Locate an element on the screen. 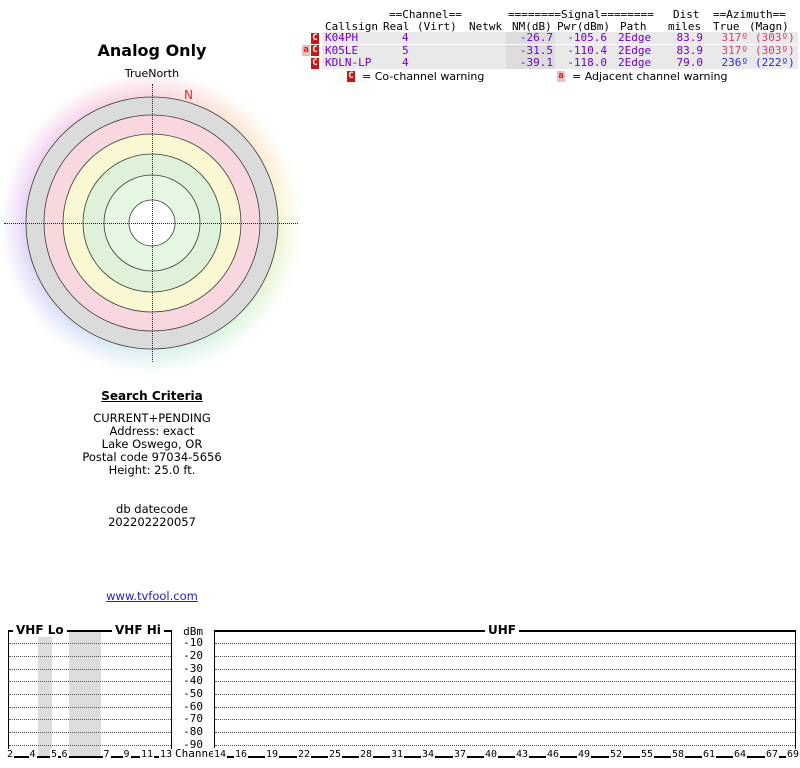 Image resolution: width=800 pixels, height=768 pixels. uhf-channel-tick: 43 is located at coordinates (522, 754).